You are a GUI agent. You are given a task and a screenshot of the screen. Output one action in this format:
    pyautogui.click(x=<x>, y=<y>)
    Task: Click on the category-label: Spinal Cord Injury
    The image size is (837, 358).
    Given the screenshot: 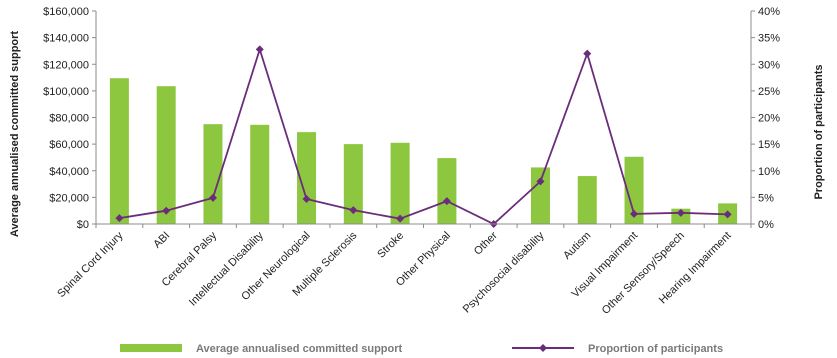 What is the action you would take?
    pyautogui.click(x=90, y=264)
    